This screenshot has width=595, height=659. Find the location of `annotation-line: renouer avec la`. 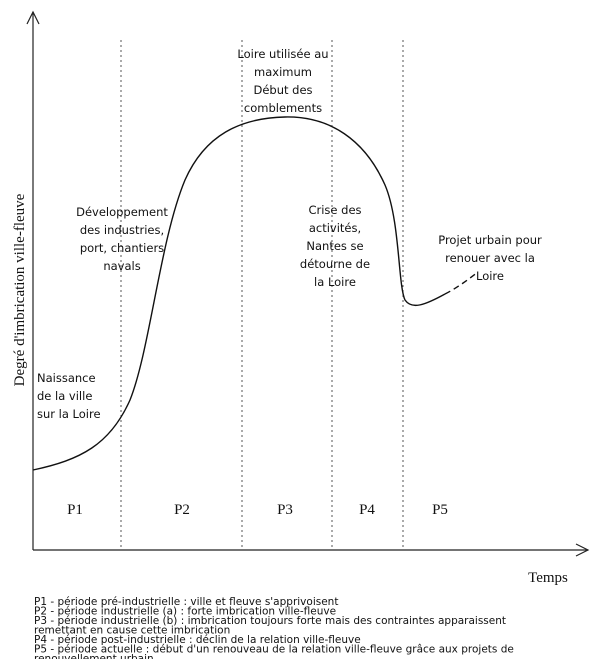

annotation-line: renouer avec la is located at coordinates (490, 258).